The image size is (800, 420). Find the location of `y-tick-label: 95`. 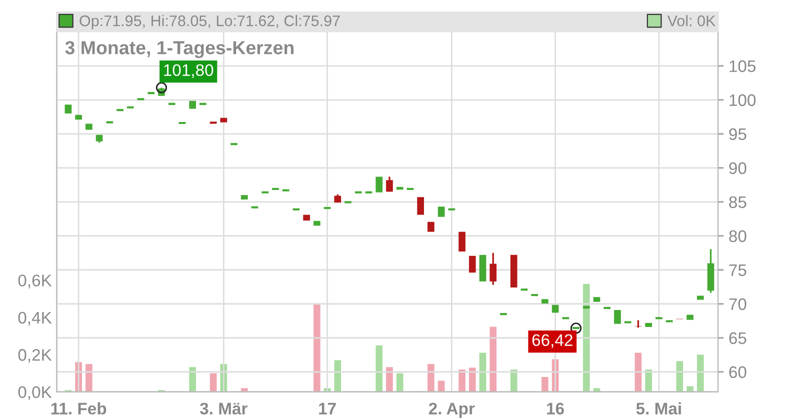

y-tick-label: 95 is located at coordinates (737, 134).